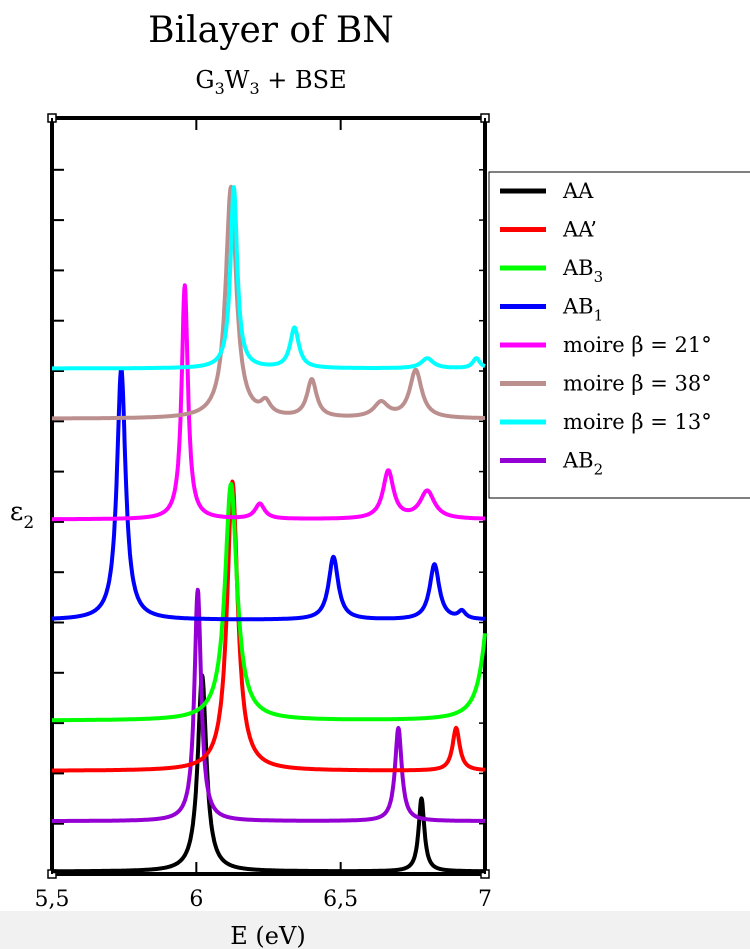 The image size is (750, 949). Describe the element at coordinates (52, 899) in the screenshot. I see `x-tick-label: 5,5` at that location.